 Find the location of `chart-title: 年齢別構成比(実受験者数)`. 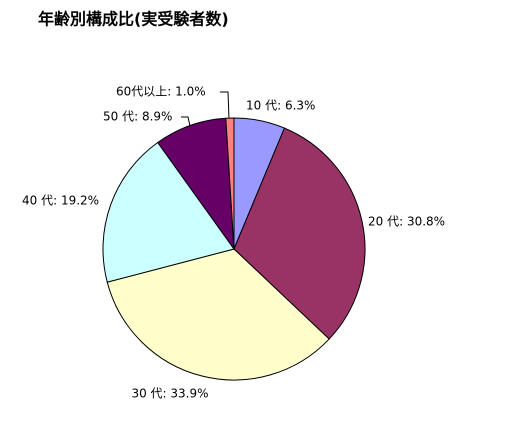

chart-title: 年齢別構成比(実受験者数) is located at coordinates (133, 19).